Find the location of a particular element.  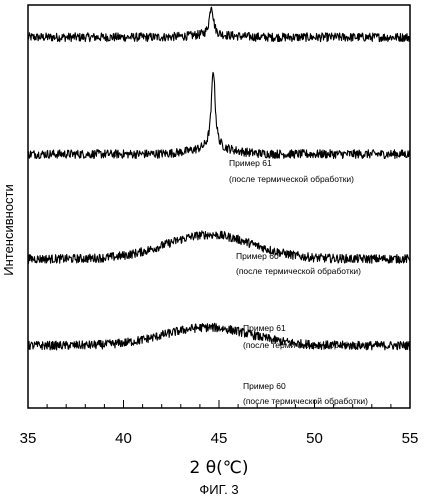

series-label-1b: (после термической обработки) is located at coordinates (291, 179).